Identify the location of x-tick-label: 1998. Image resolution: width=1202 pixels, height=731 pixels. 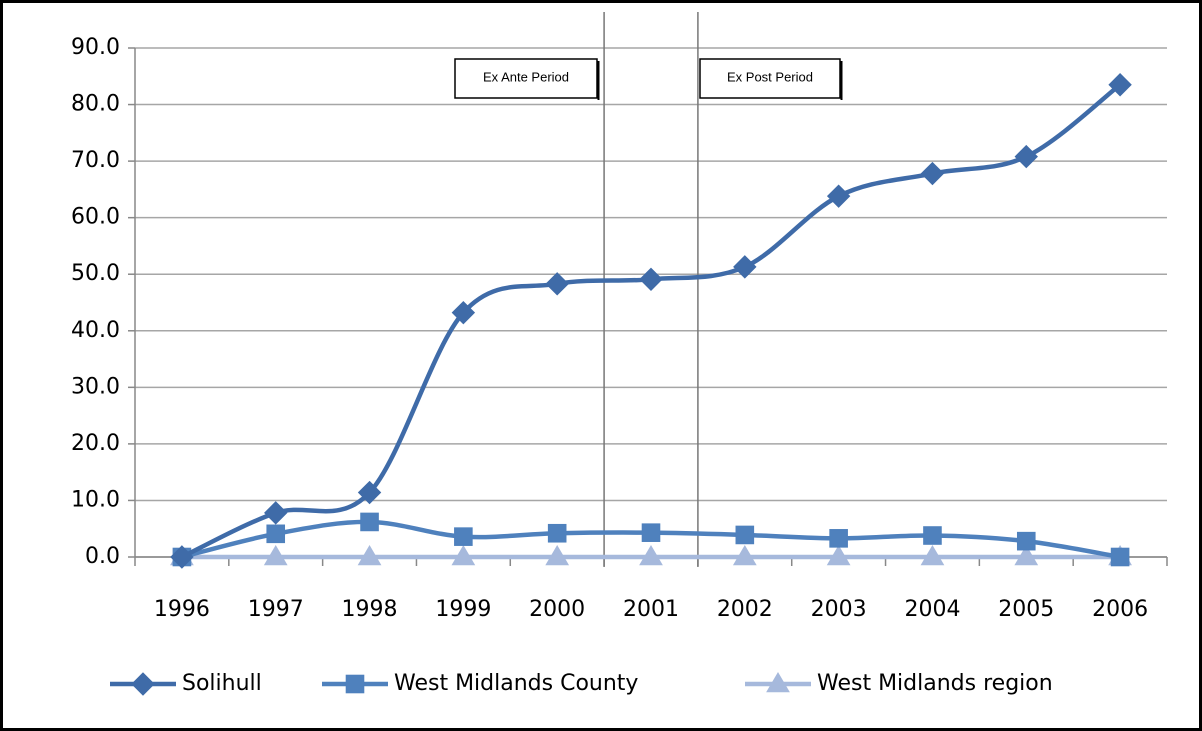
(370, 609).